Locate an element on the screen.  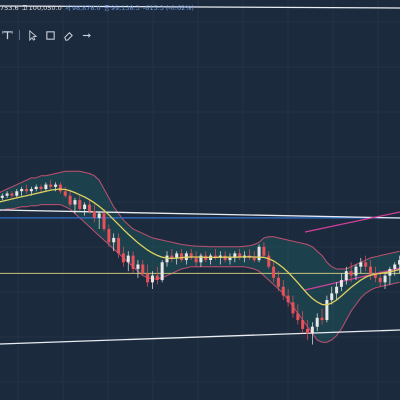
close-label: 종 is located at coordinates (106, 8).